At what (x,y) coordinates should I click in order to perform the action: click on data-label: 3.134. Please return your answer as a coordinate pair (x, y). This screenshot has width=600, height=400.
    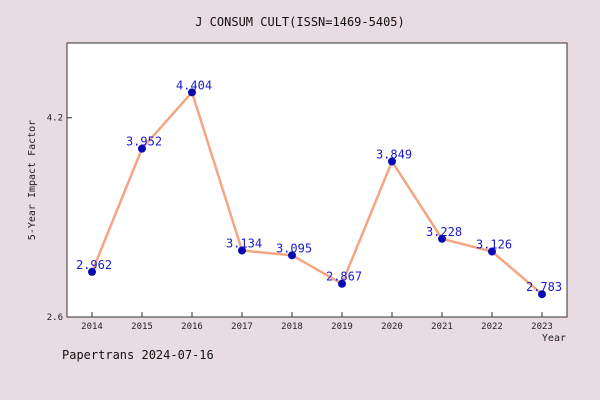
    Looking at the image, I should click on (244, 243).